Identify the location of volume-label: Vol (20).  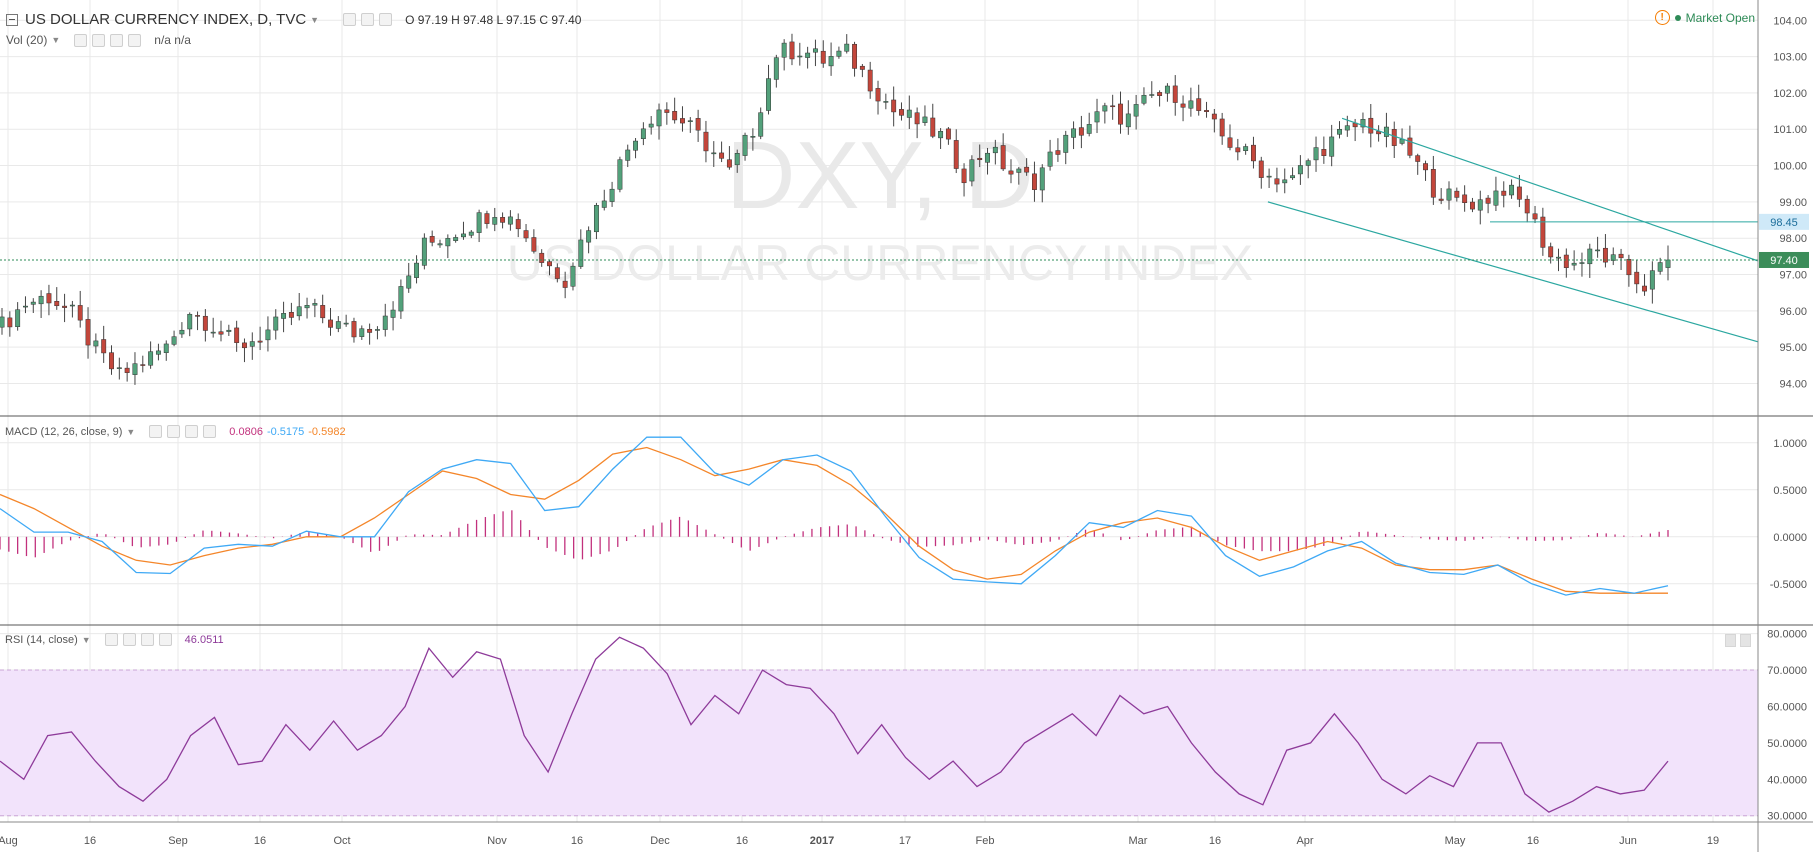
(27, 40).